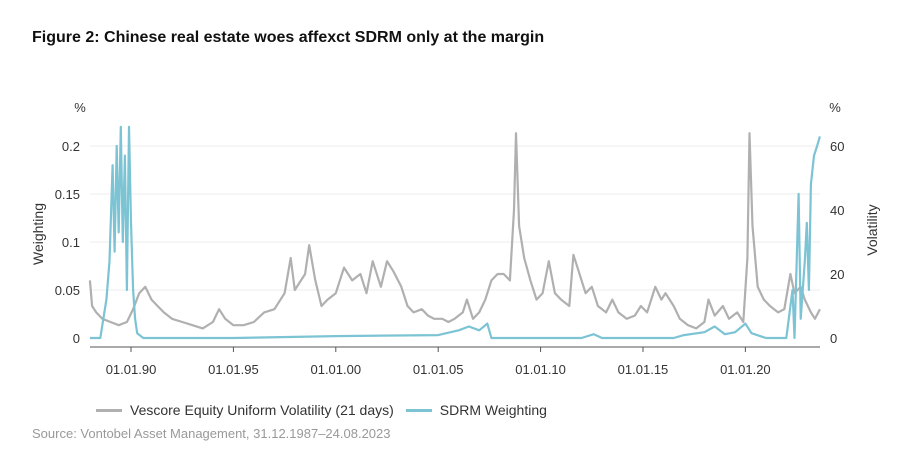 Image resolution: width=900 pixels, height=450 pixels. I want to click on x-tick-label: 01.01.10, so click(540, 369).